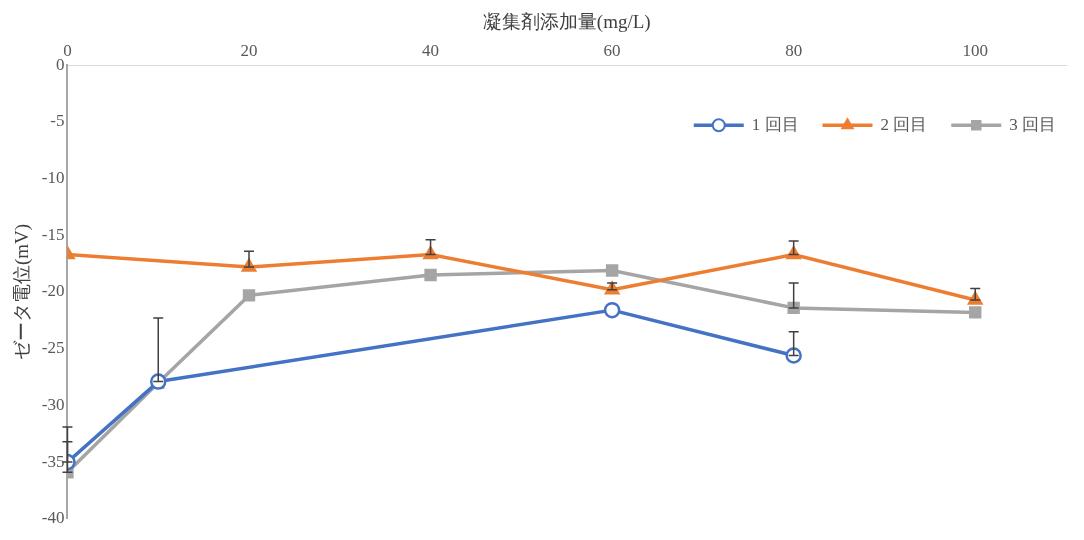 This screenshot has height=540, width=1084. I want to click on y-tick-label: -25, so click(53, 348).